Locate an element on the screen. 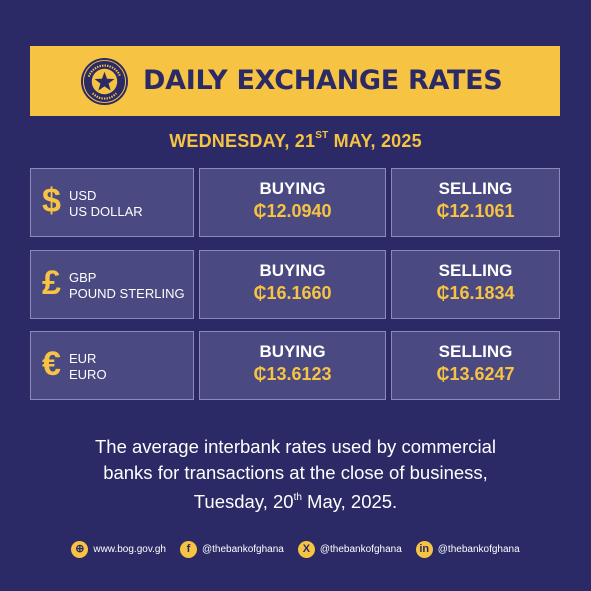 Image resolution: width=591 pixels, height=591 pixels. selling-rate: ₵16.1834 is located at coordinates (475, 293).